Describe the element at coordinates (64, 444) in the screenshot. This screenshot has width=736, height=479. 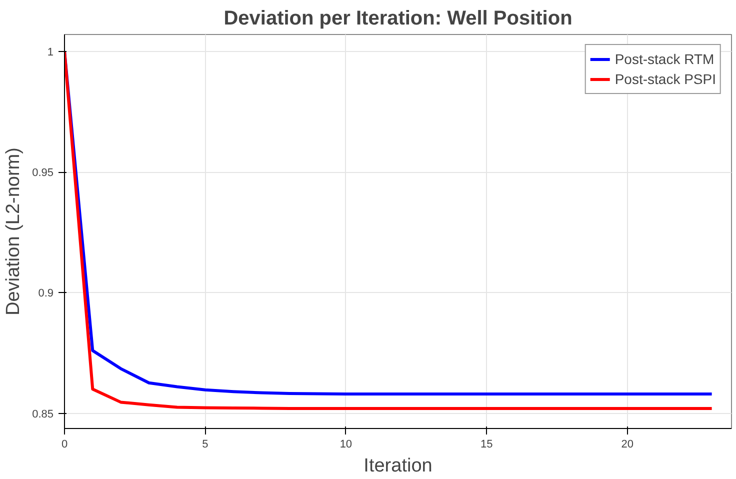
I see `x-tick-label: 0` at that location.